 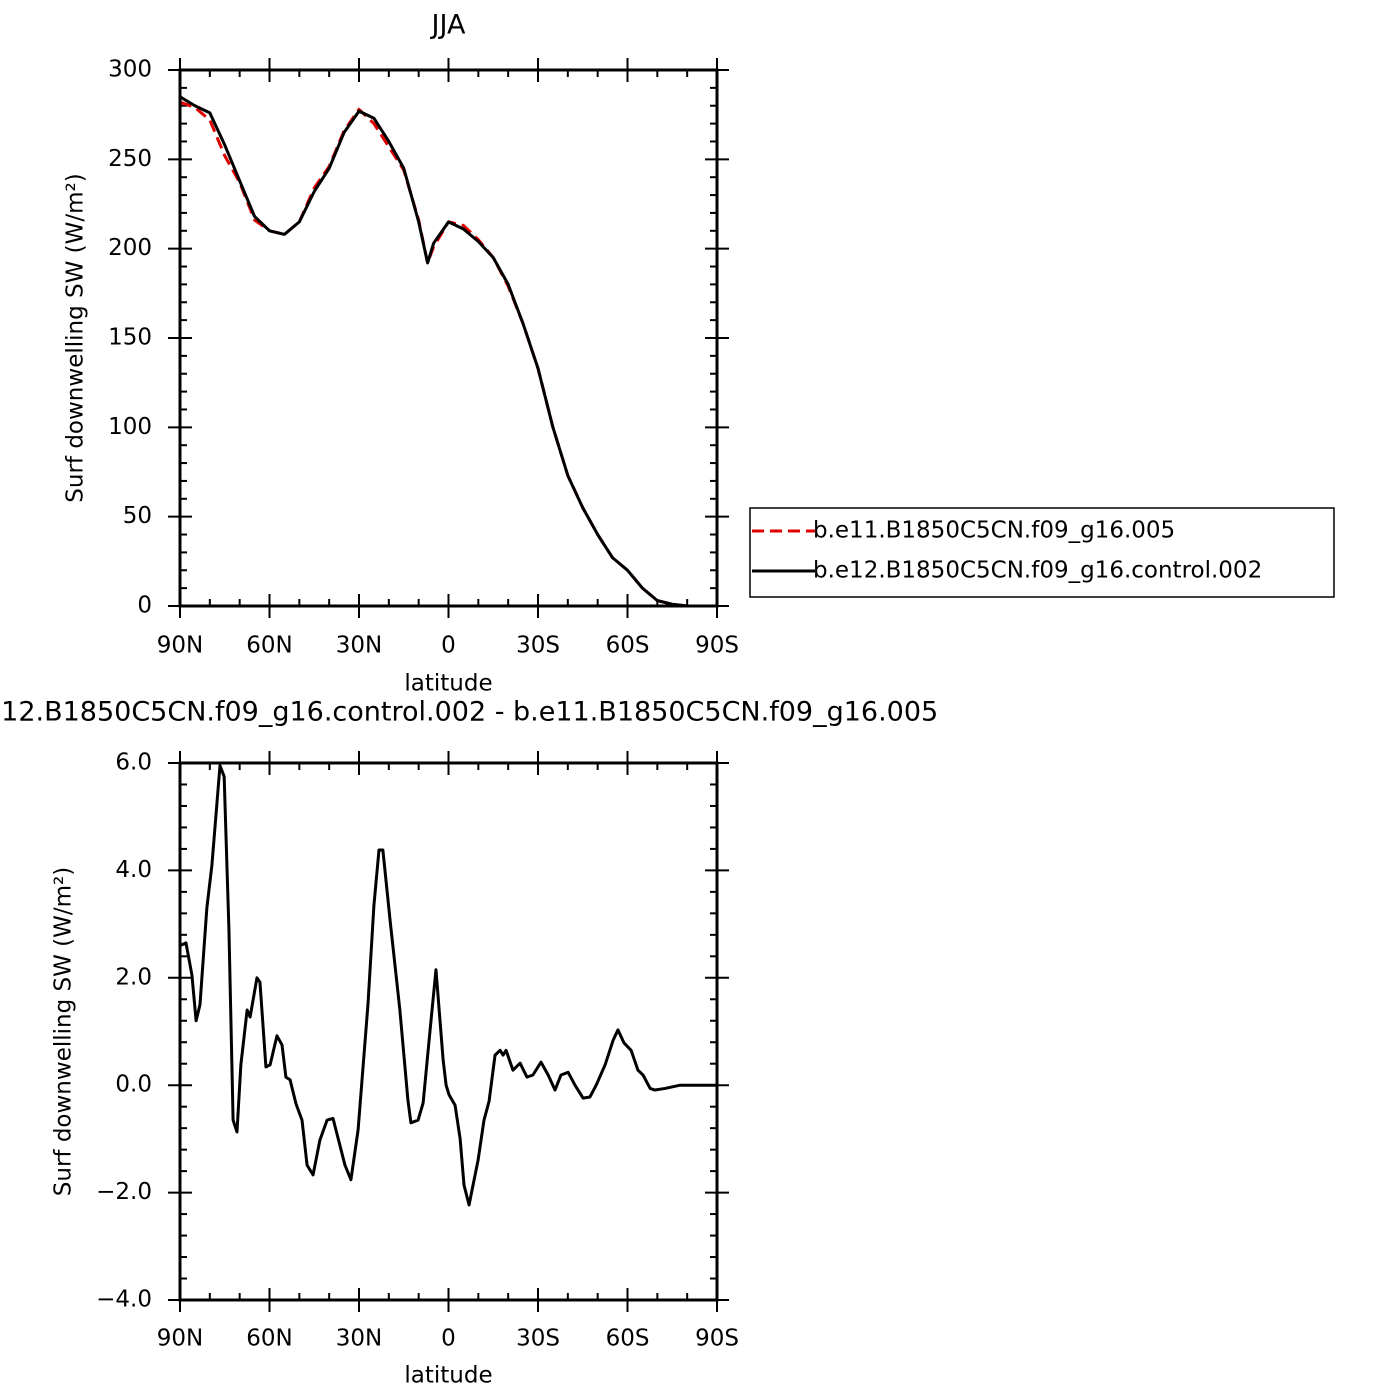 What do you see at coordinates (1037, 571) in the screenshot?
I see `legend-label: b.e12.B1850C5CN.f09_g16.control.002` at bounding box center [1037, 571].